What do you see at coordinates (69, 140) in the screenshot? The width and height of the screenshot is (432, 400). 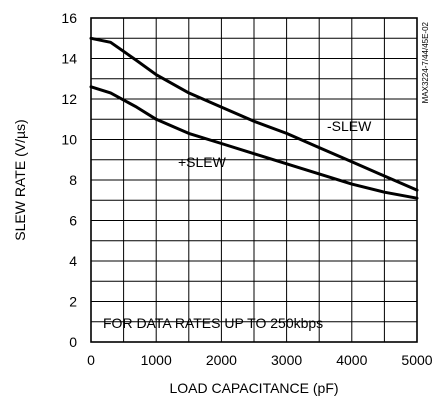 I see `y-tick-label: 10` at bounding box center [69, 140].